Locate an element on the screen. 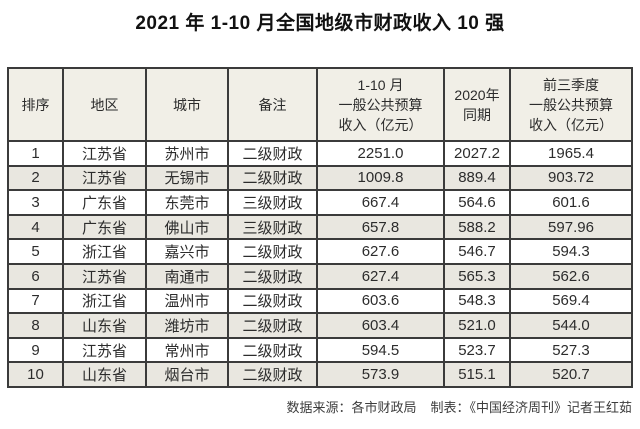 The height and width of the screenshot is (429, 640). table-row: 5 浙江省 嘉兴市 二级财政 627.6 546.7 594.3 is located at coordinates (320, 251).